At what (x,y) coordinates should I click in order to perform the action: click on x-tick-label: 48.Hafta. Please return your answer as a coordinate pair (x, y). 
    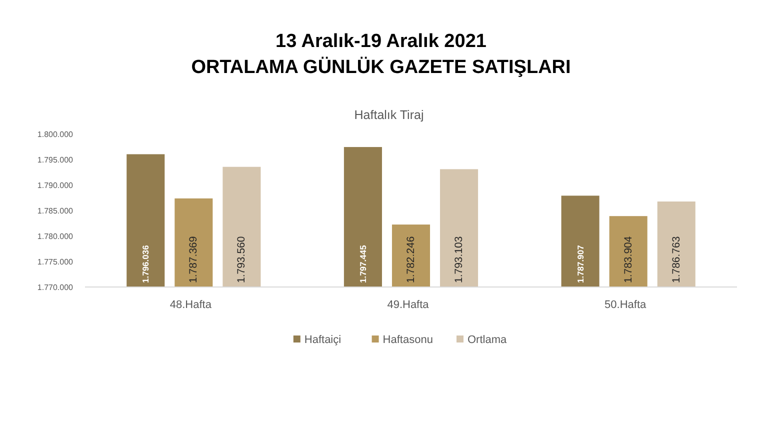
    Looking at the image, I should click on (191, 305).